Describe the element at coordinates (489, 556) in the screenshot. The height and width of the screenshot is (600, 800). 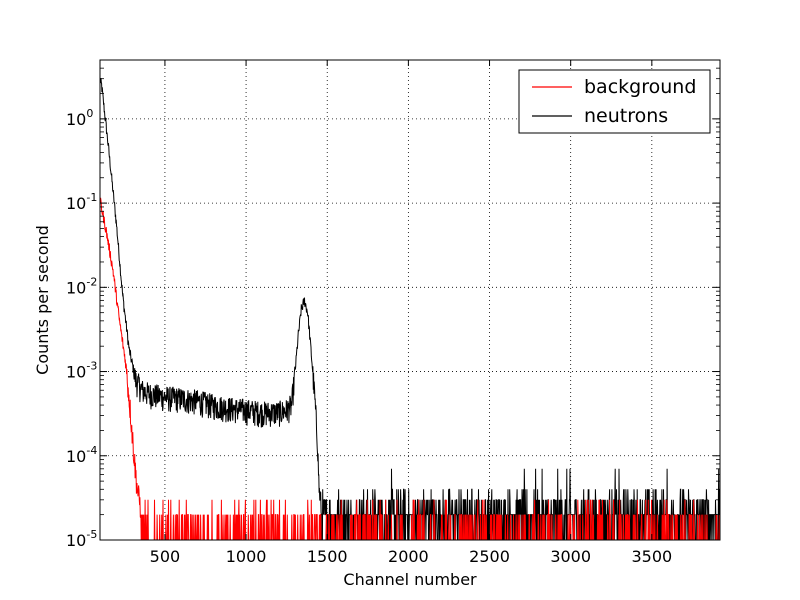
I see `x-tick-label: 2500` at that location.